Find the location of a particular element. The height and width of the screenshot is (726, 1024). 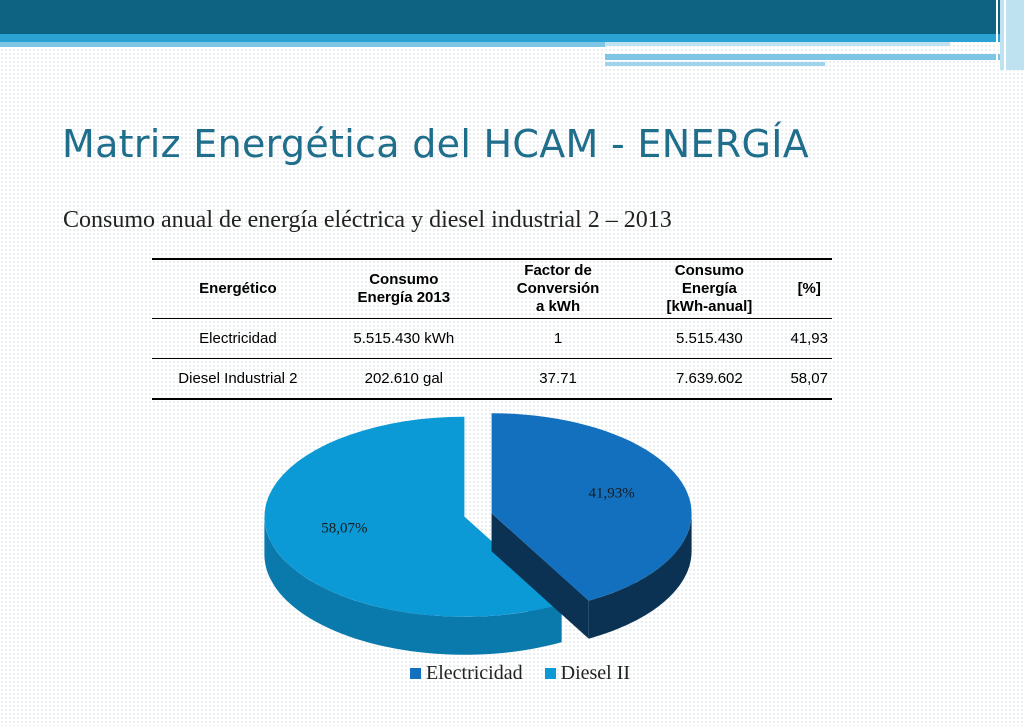

electricidad-slice is located at coordinates (591, 507).